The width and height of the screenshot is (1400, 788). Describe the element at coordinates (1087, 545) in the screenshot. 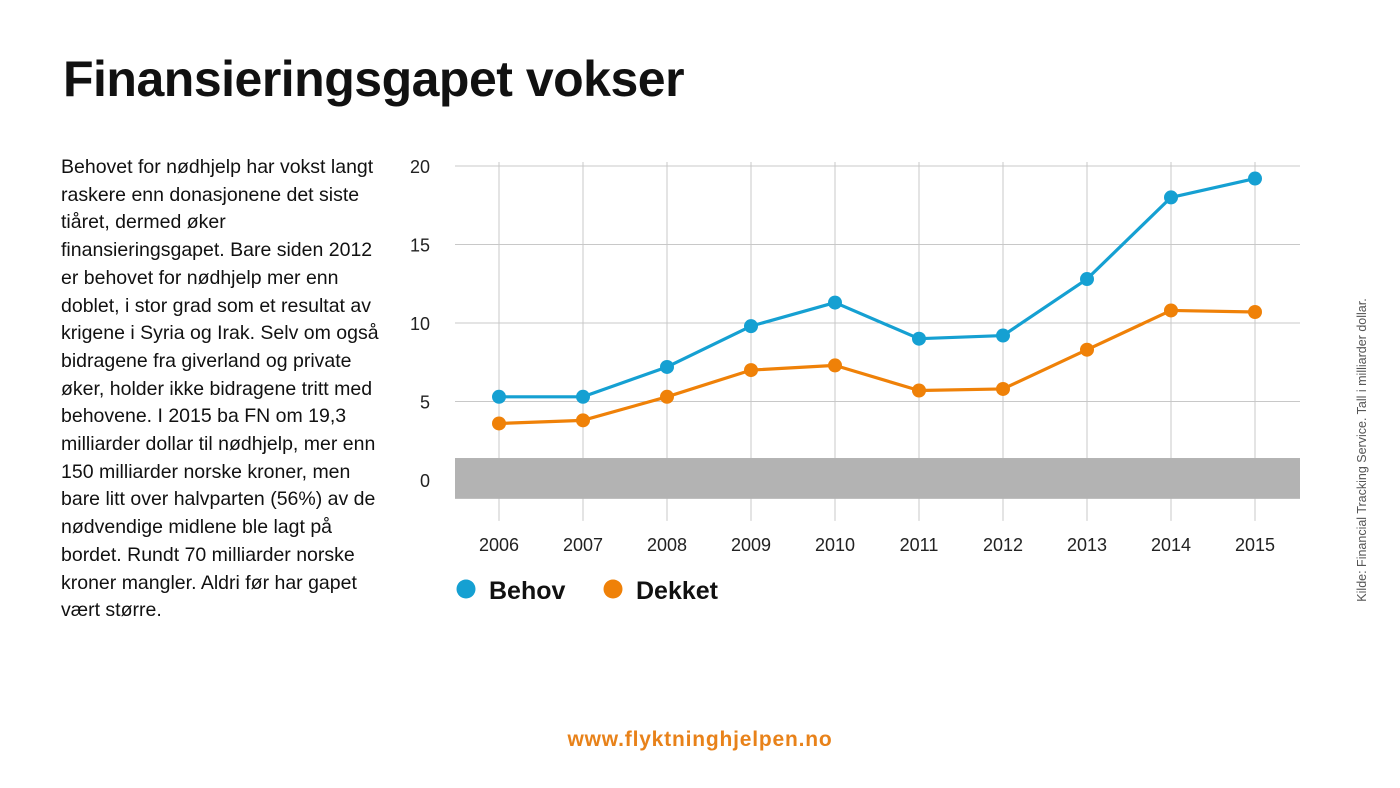

I see `x-tick-label: 2013` at that location.